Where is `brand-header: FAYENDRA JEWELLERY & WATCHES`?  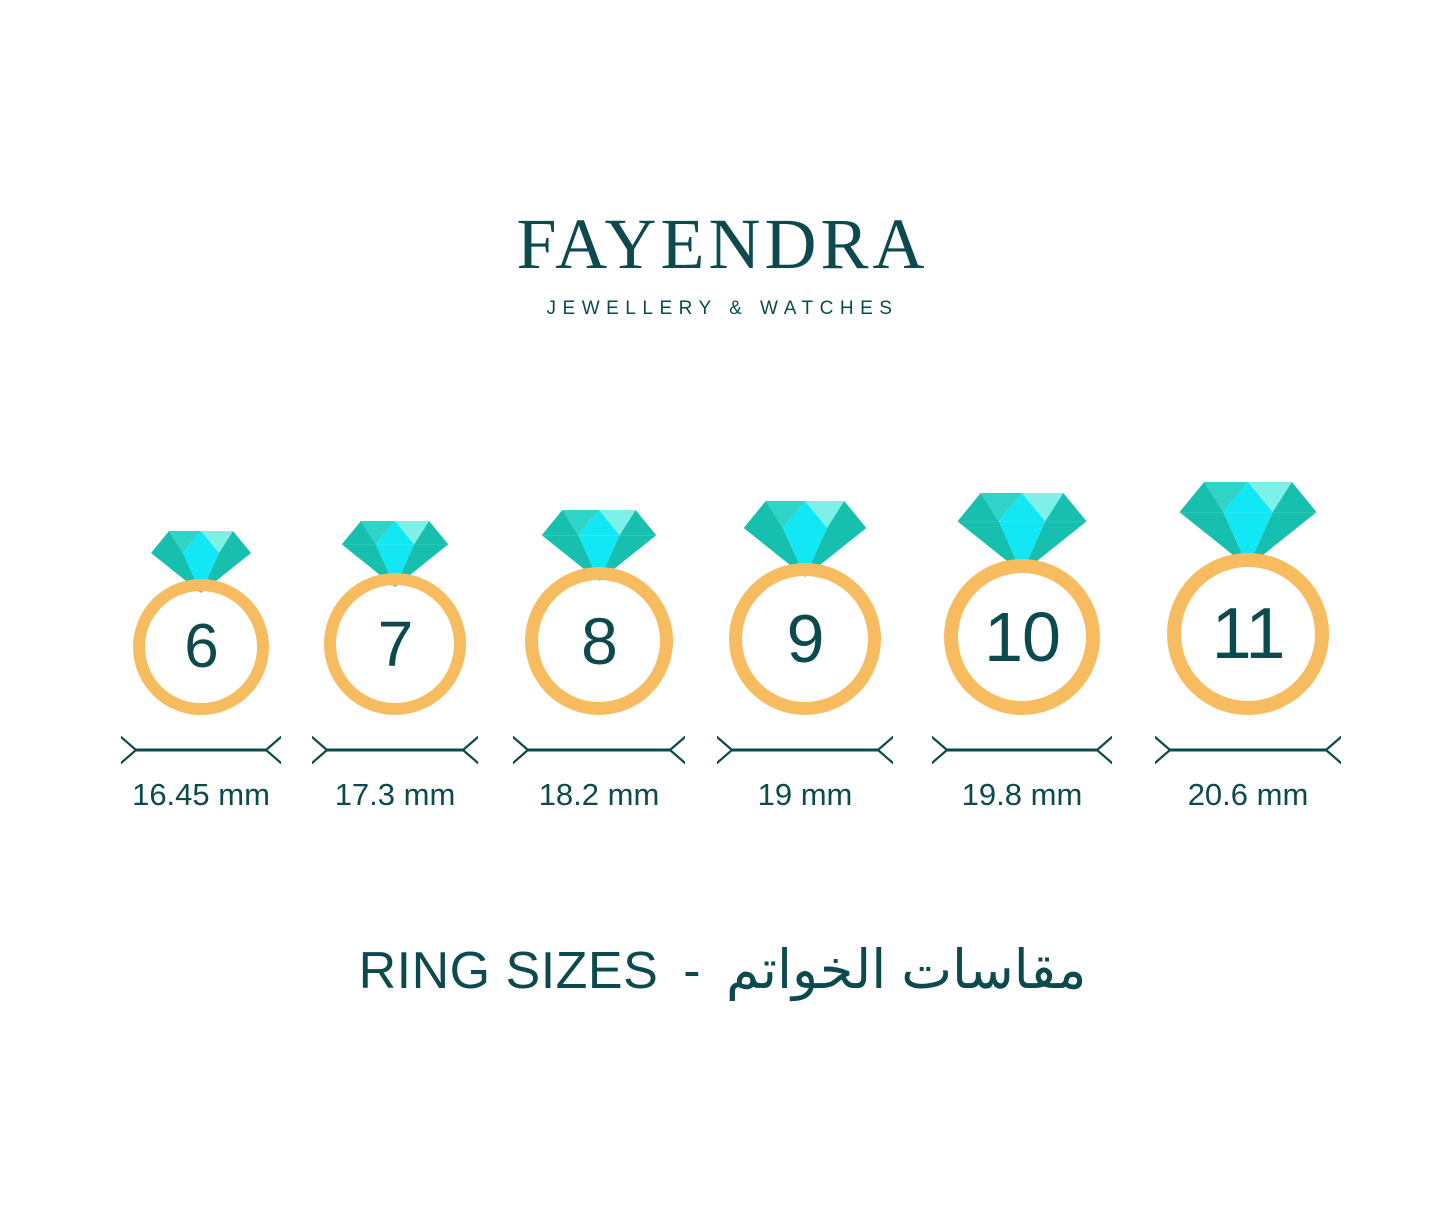 brand-header: FAYENDRA JEWELLERY & WATCHES is located at coordinates (722, 264).